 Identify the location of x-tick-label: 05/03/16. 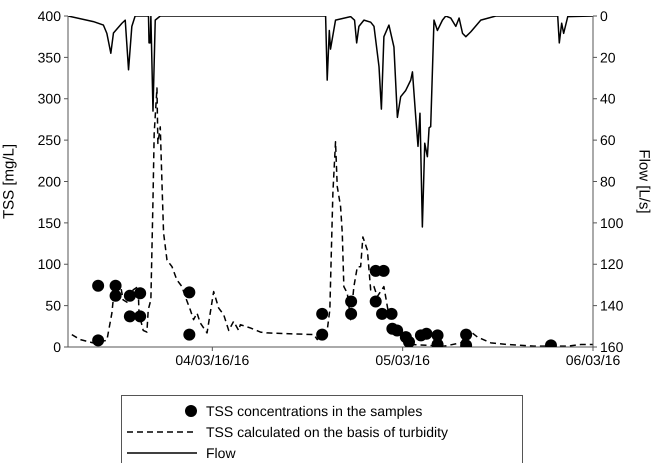
(402, 360).